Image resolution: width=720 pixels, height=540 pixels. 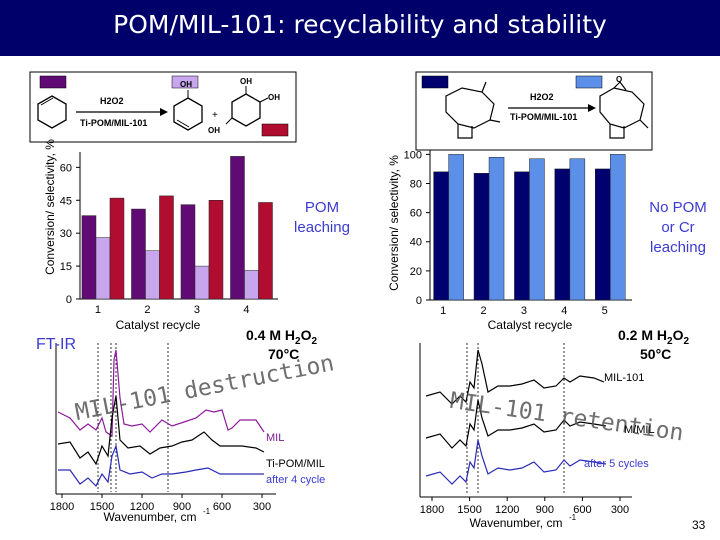 I want to click on bar2-ytick-label: 20, so click(x=416, y=272).